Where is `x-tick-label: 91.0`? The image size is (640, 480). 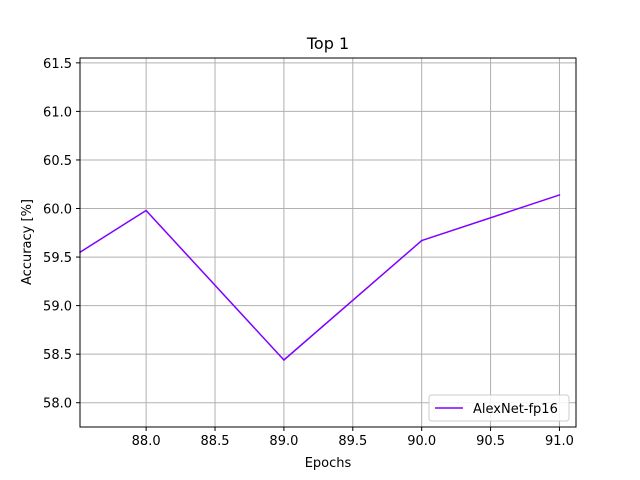
x-tick-label: 91.0 is located at coordinates (559, 441).